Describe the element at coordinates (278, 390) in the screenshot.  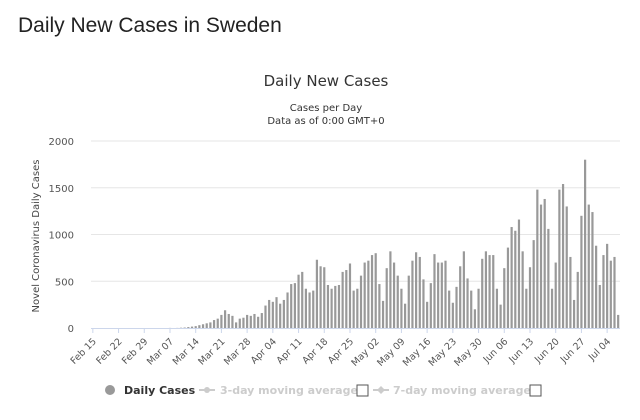
I see `legend-item-3-day-moving-average: 3-day moving average` at that location.